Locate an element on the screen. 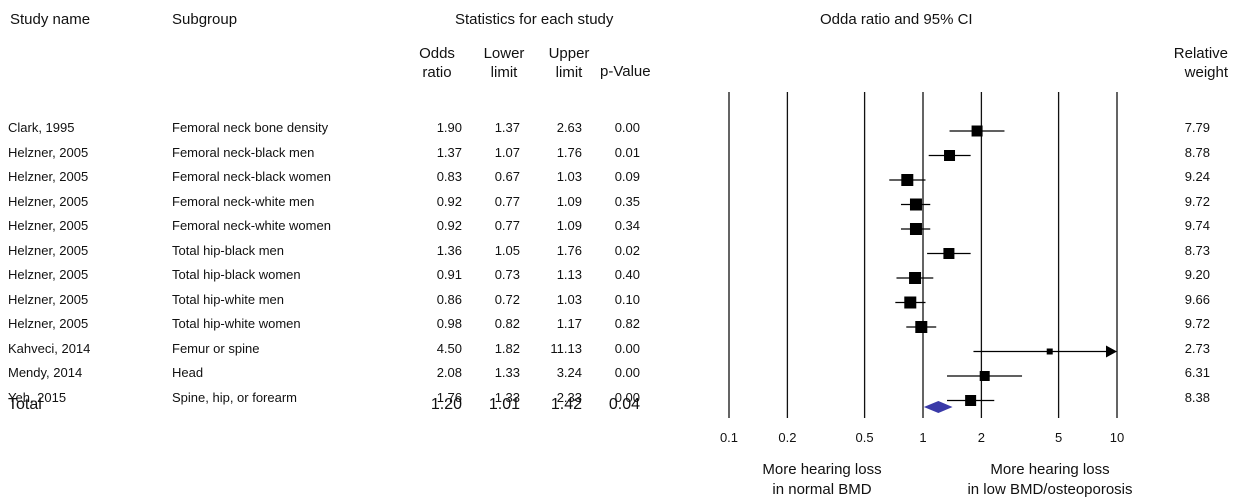 Image resolution: width=1233 pixels, height=502 pixels. subgroup-cell: Femur or spine is located at coordinates (216, 348).